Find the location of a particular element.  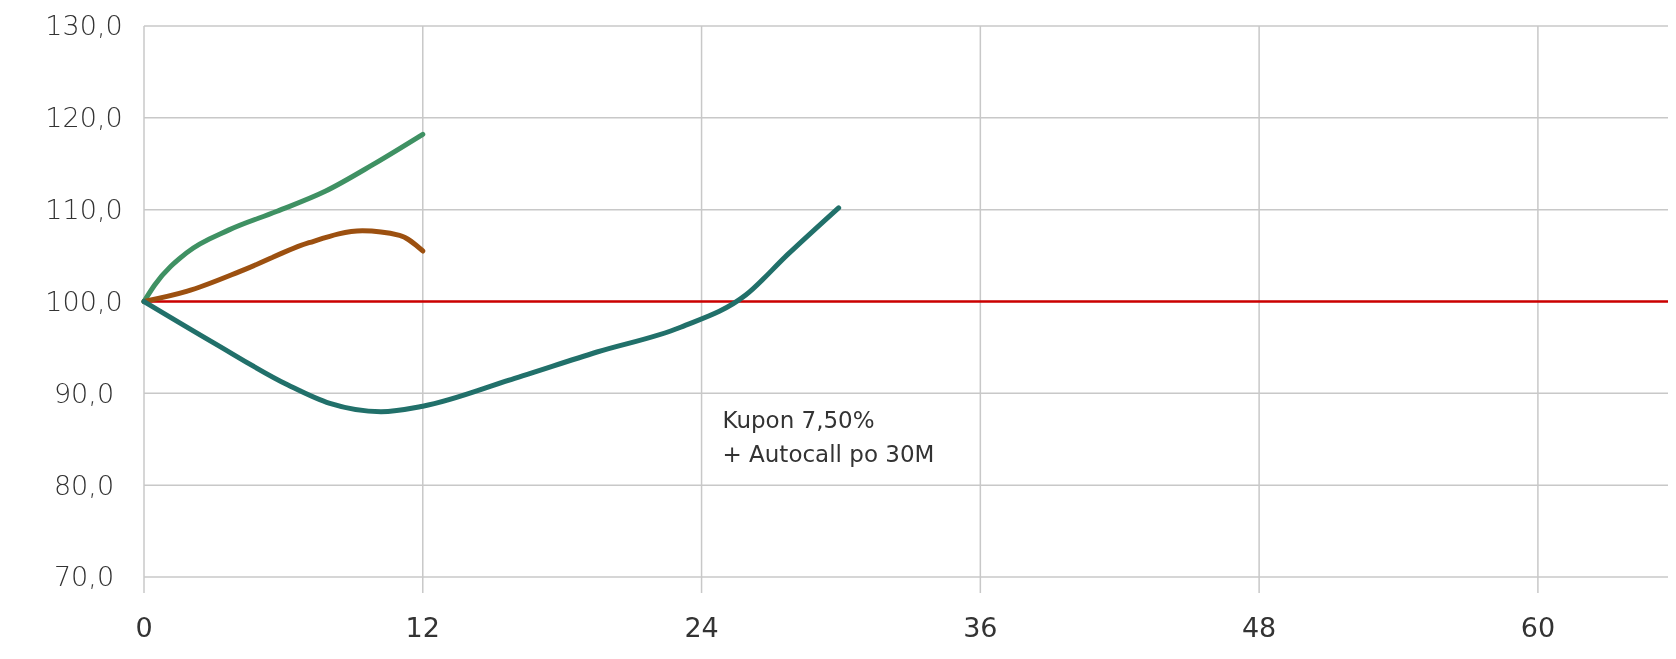

x-tick-label: 48 is located at coordinates (1259, 627).